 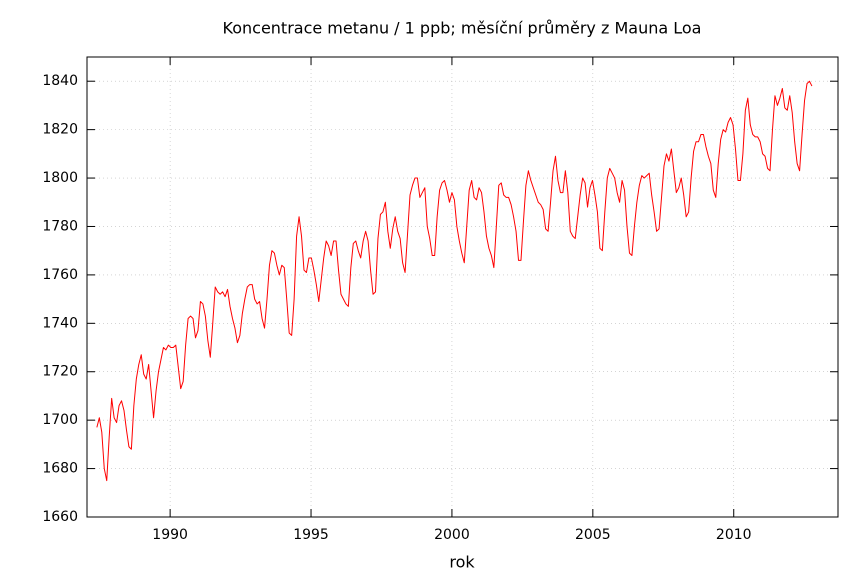 What do you see at coordinates (170, 535) in the screenshot?
I see `x-tick-label: 1990` at bounding box center [170, 535].